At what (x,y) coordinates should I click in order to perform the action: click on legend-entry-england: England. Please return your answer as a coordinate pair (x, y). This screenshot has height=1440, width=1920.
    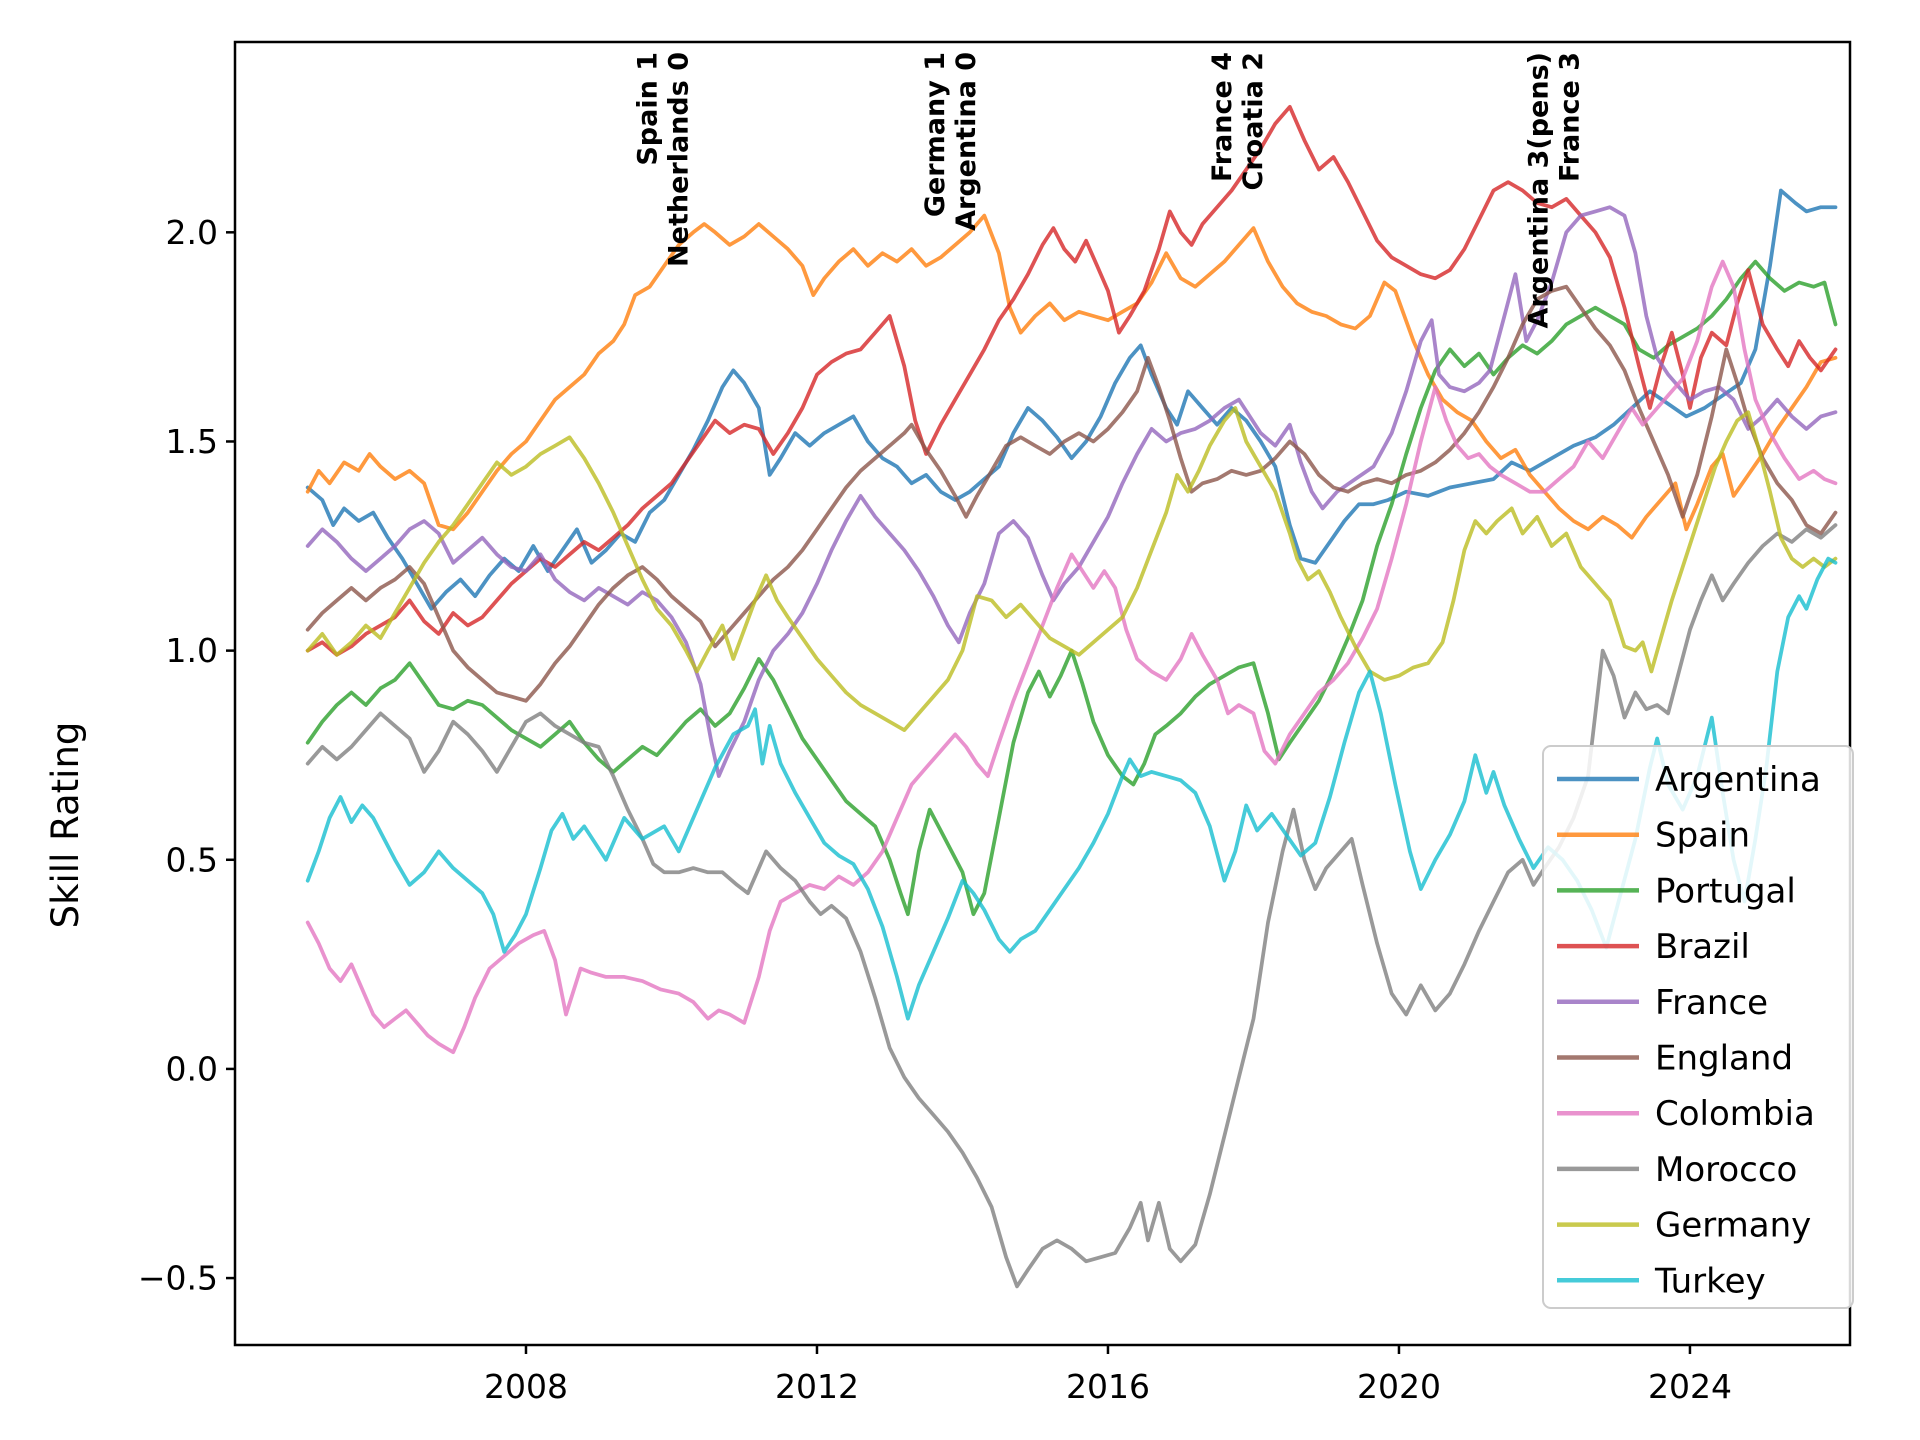
    Looking at the image, I should click on (1675, 1059).